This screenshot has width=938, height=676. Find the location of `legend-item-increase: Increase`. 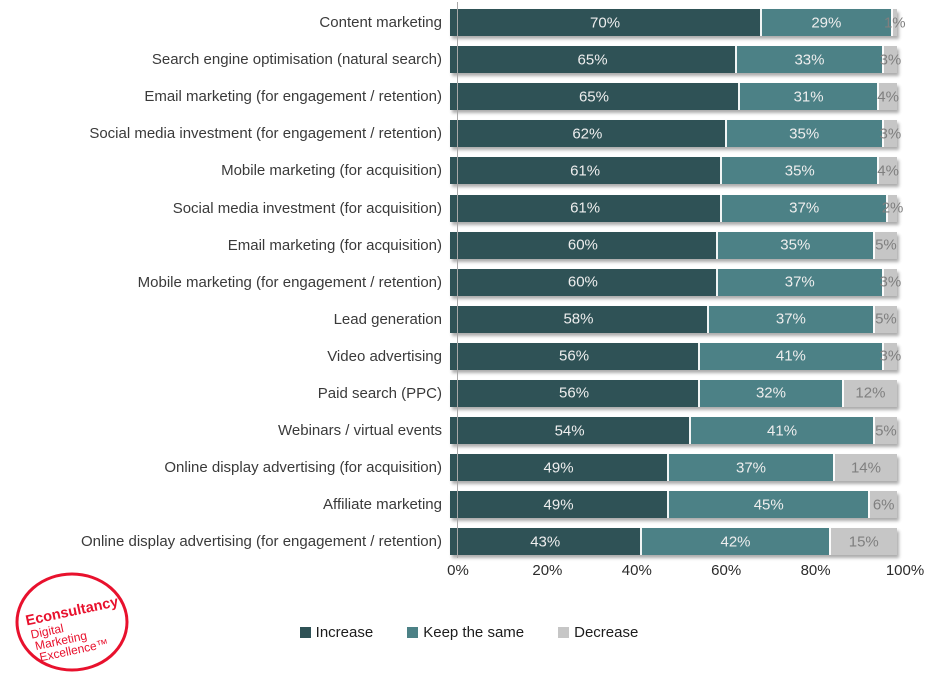

legend-item-increase: Increase is located at coordinates (336, 632).